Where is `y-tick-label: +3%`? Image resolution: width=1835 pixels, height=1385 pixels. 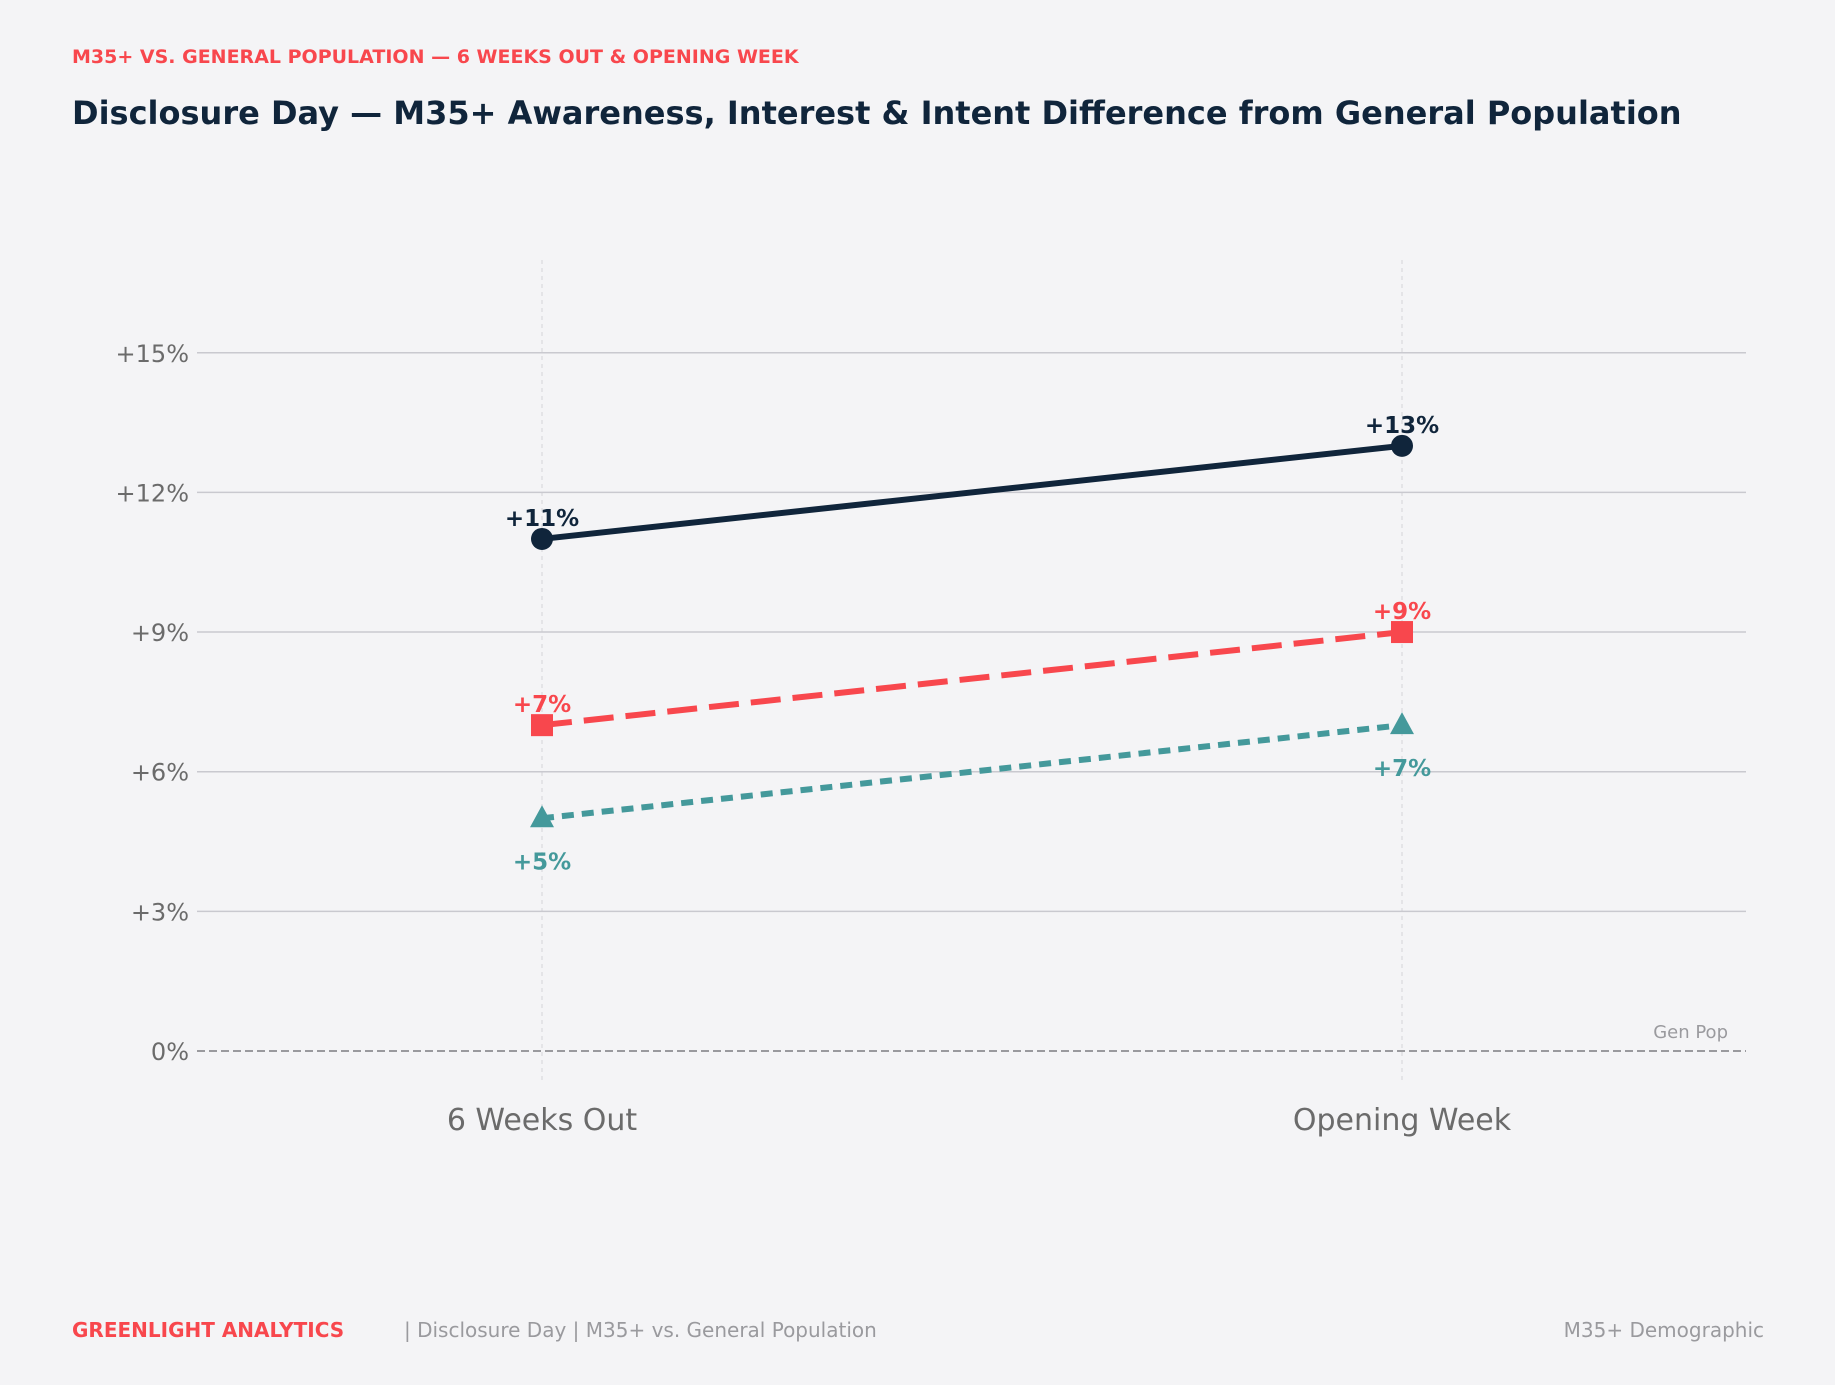
y-tick-label: +3% is located at coordinates (160, 912).